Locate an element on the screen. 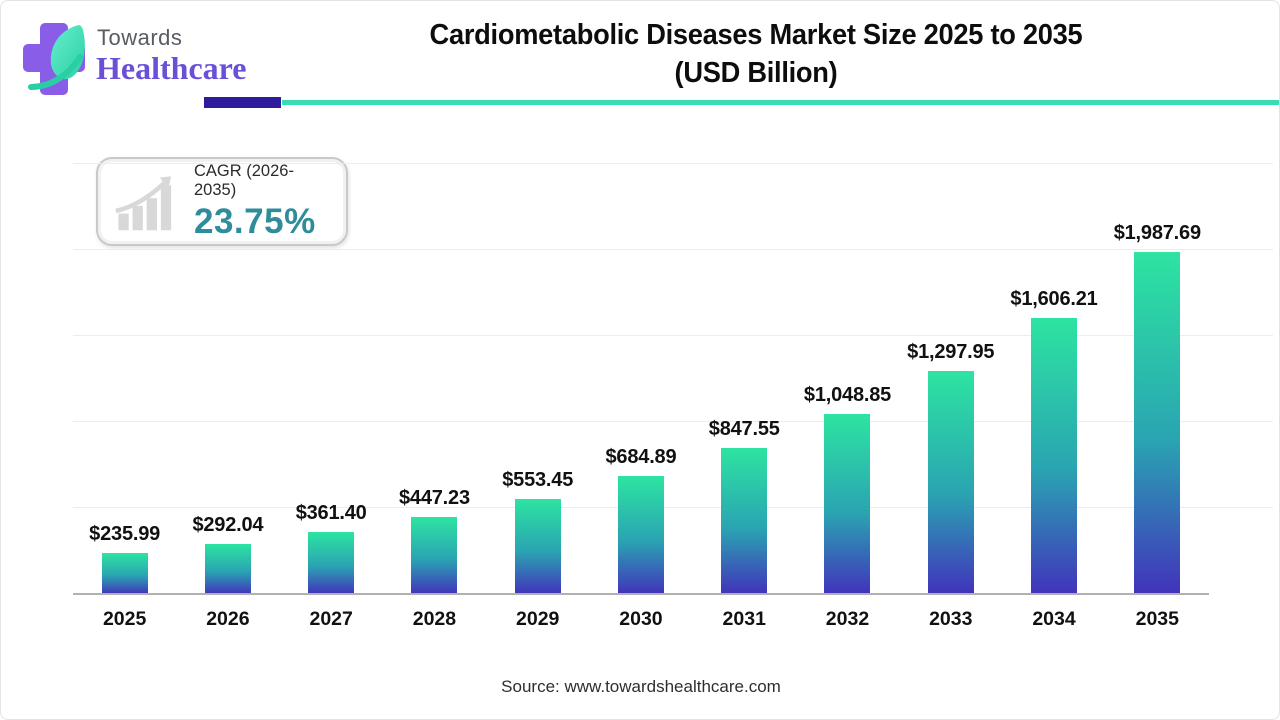 The height and width of the screenshot is (720, 1280). bar-value-label: $447.23 is located at coordinates (434, 498).